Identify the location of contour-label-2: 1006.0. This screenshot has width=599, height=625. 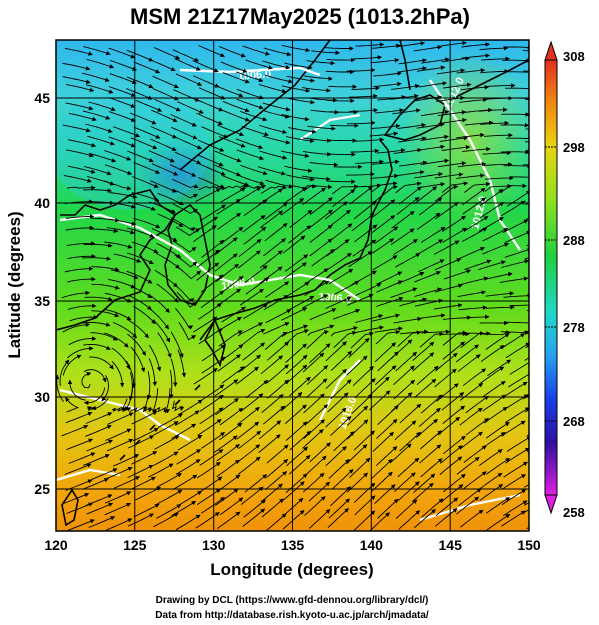
(237, 284).